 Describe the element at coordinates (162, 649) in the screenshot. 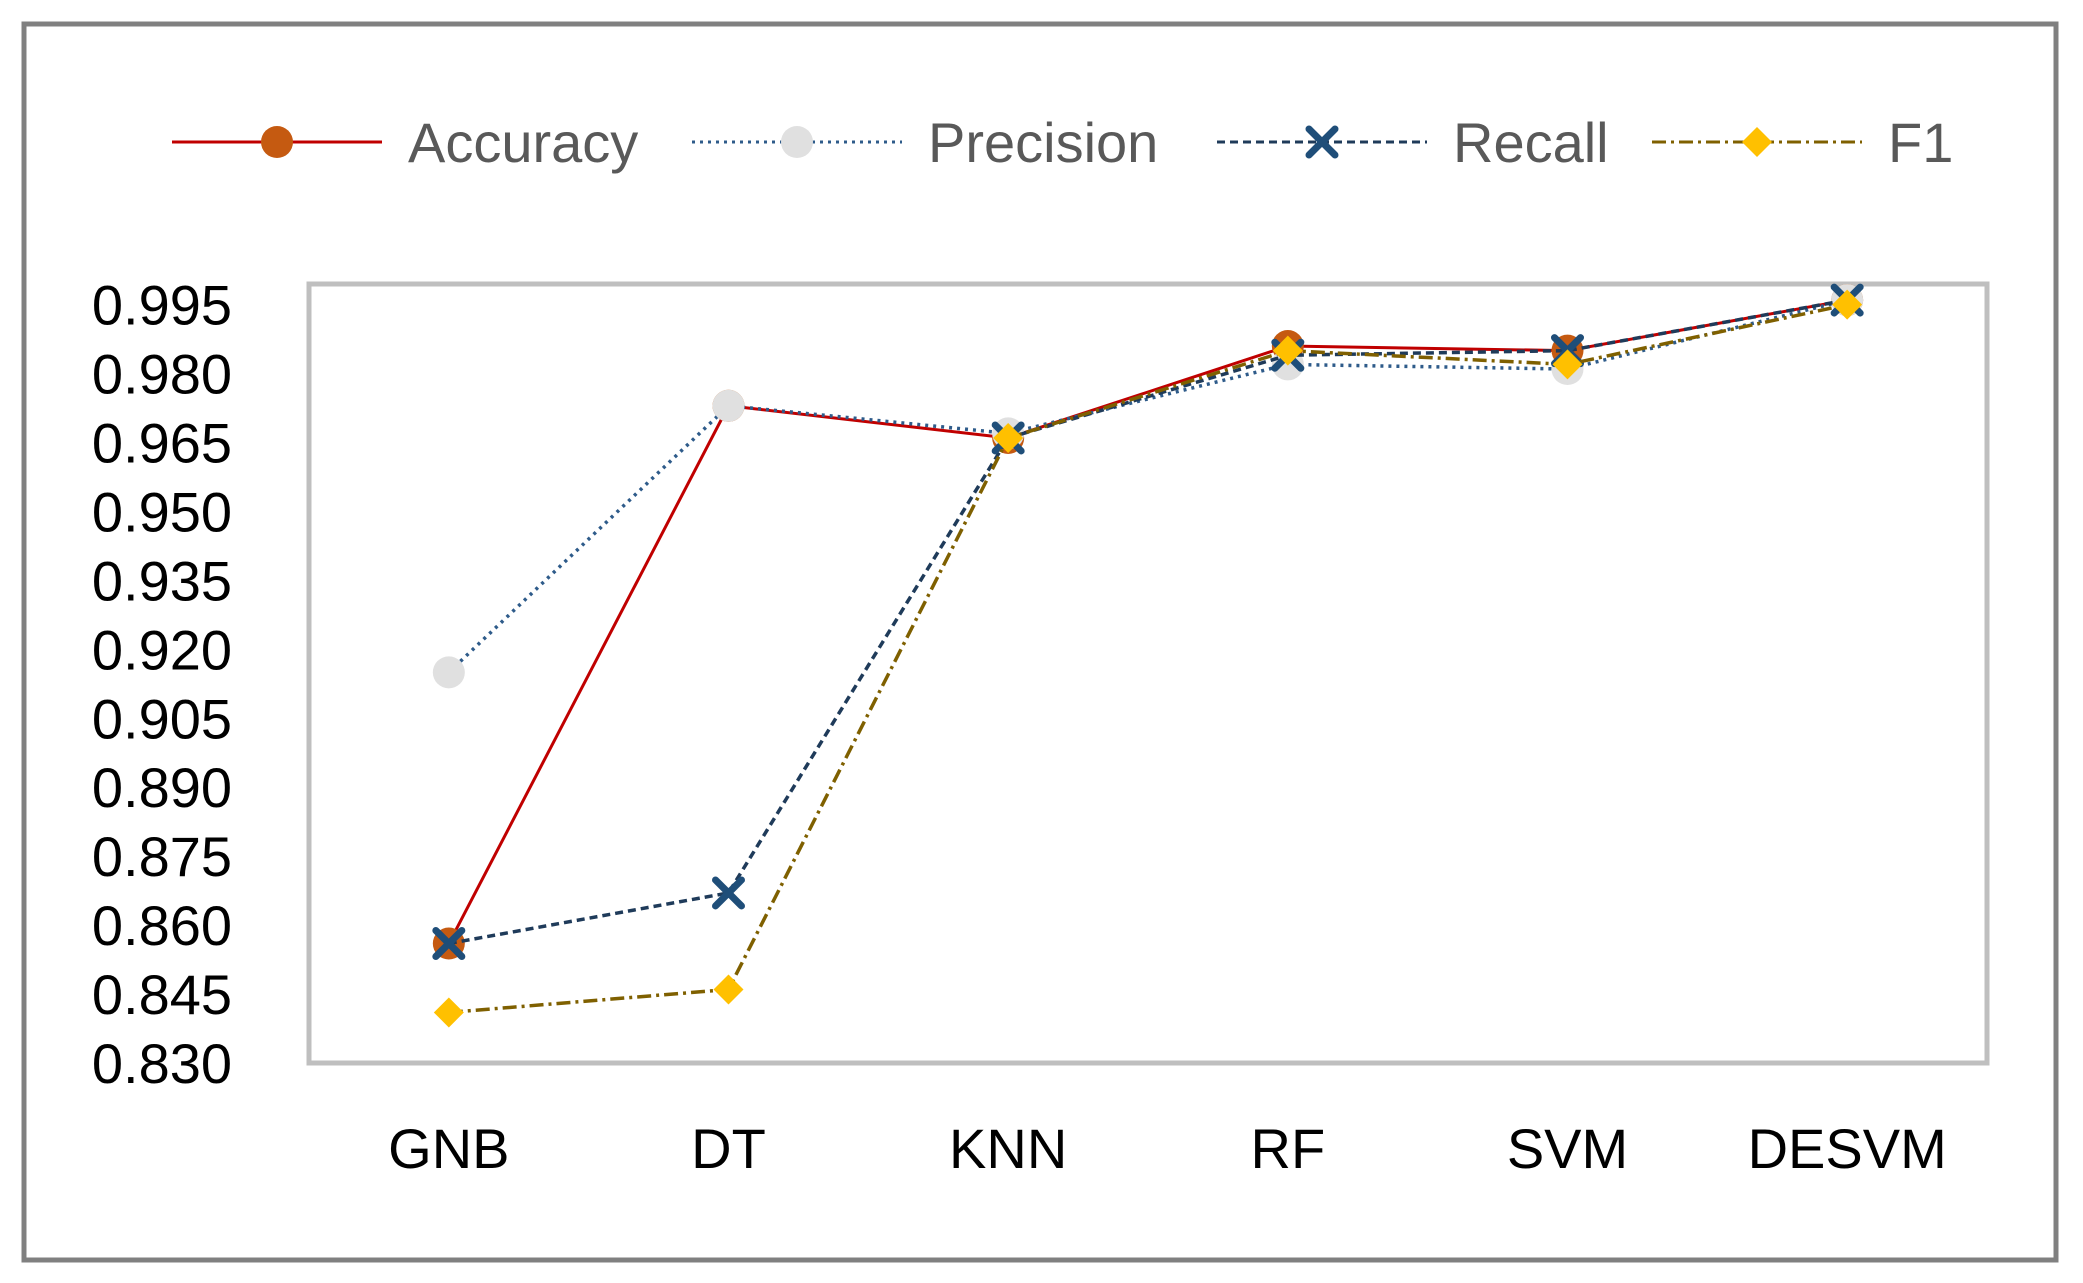

I see `y-tick-label: 0.920` at that location.